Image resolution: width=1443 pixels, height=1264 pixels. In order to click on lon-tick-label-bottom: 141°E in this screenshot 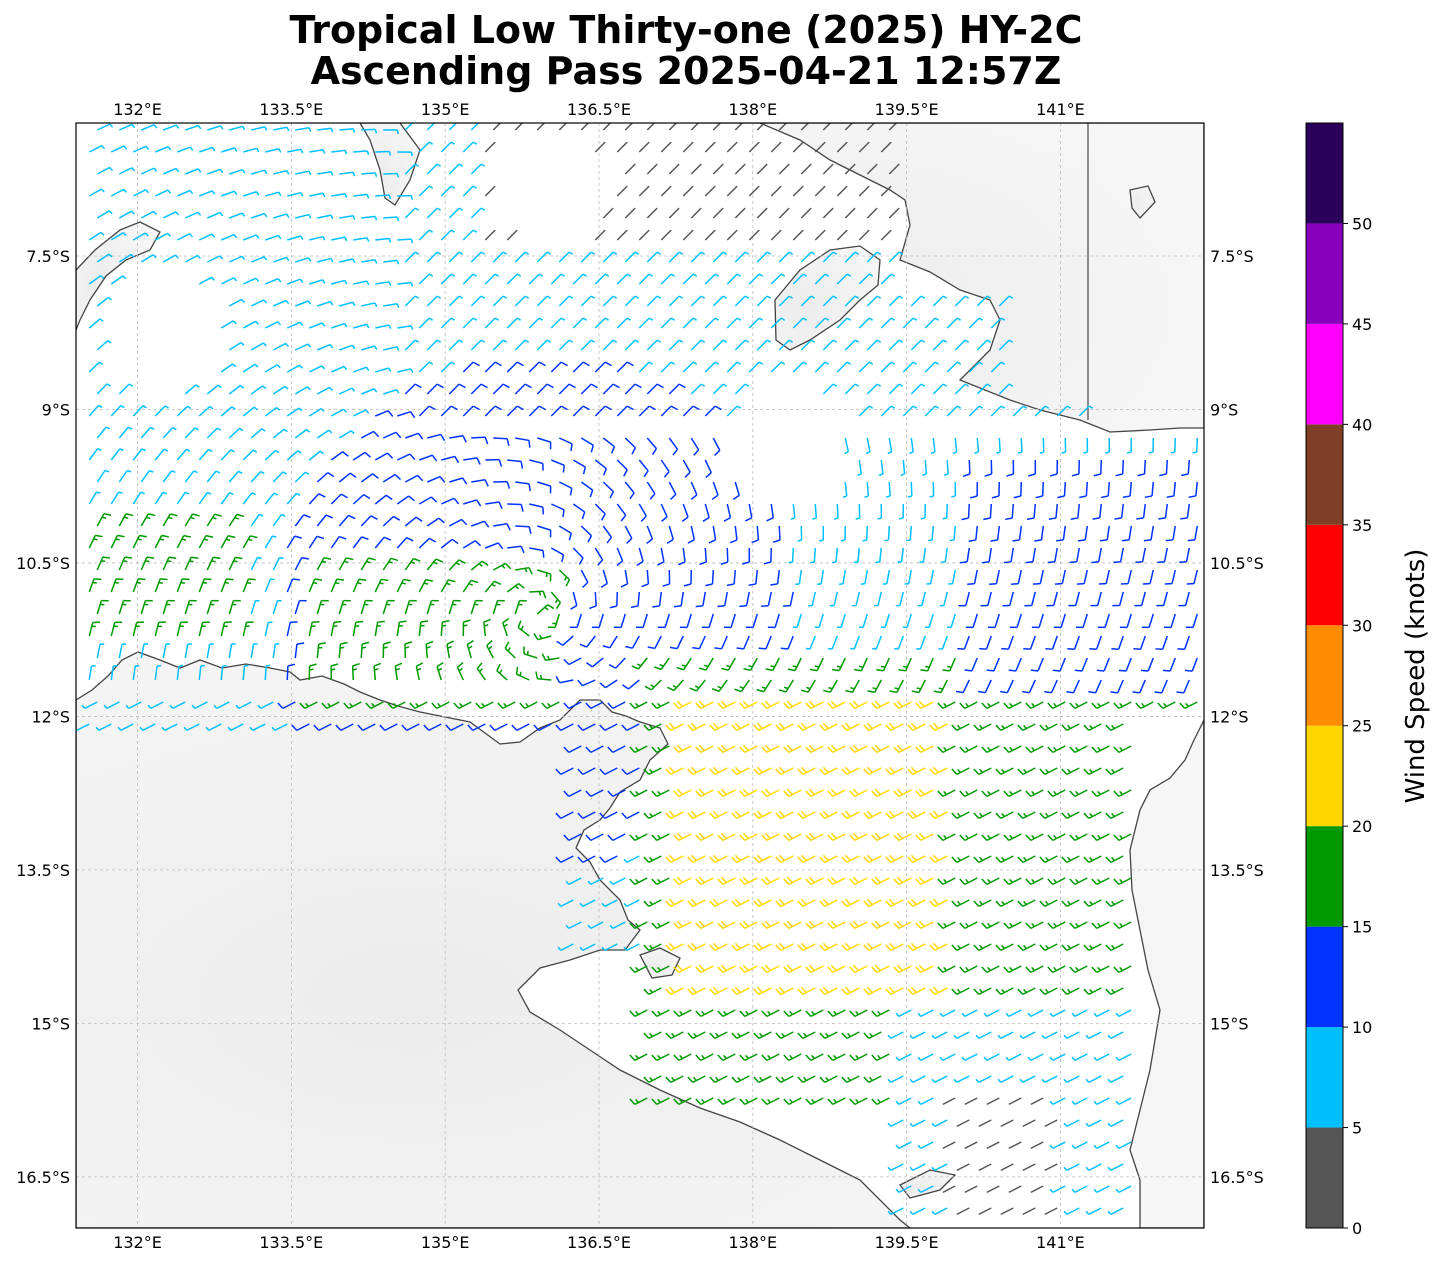, I will do `click(1060, 1242)`.